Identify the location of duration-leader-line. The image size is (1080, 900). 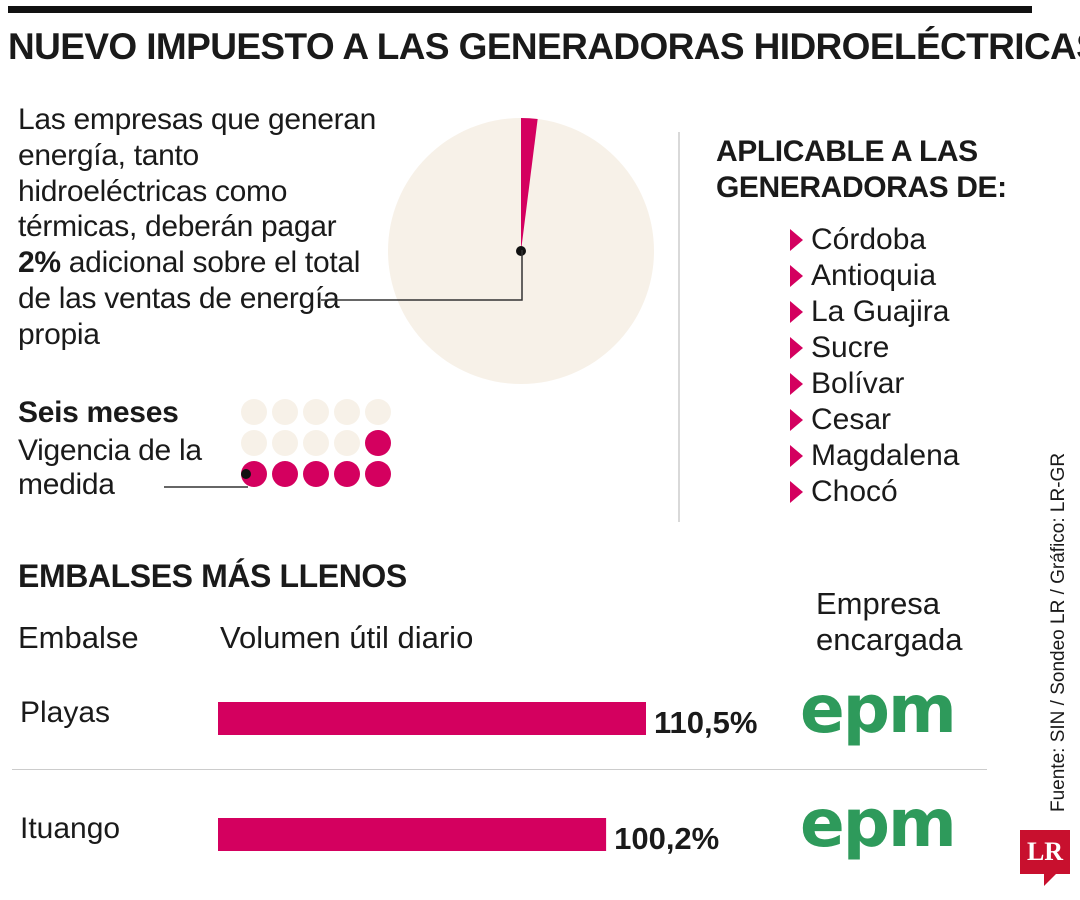
(206, 487).